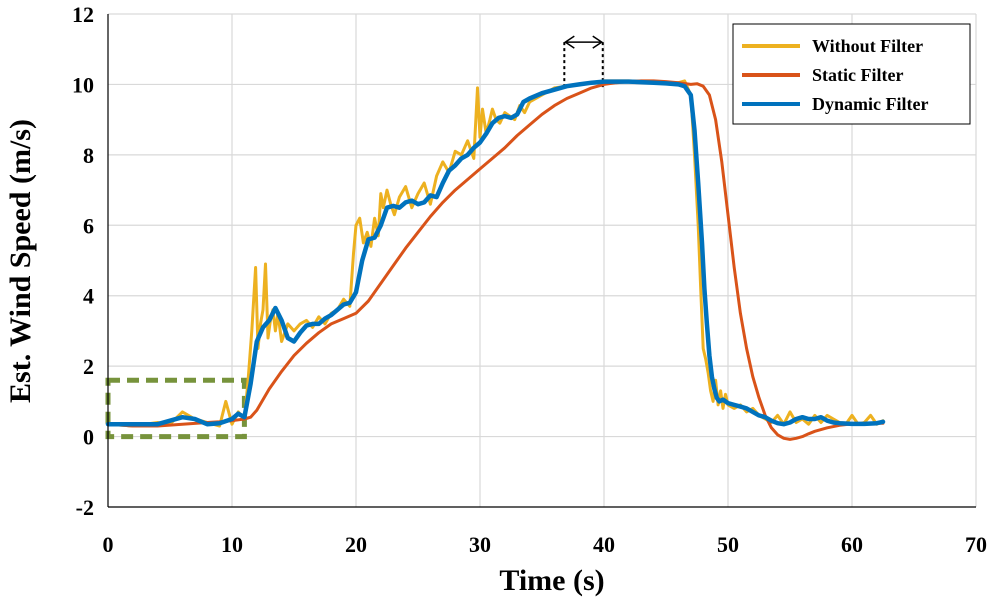 The width and height of the screenshot is (998, 605). What do you see at coordinates (20, 261) in the screenshot?
I see `y-axis-title: Est. Wind Speed (m/s)` at bounding box center [20, 261].